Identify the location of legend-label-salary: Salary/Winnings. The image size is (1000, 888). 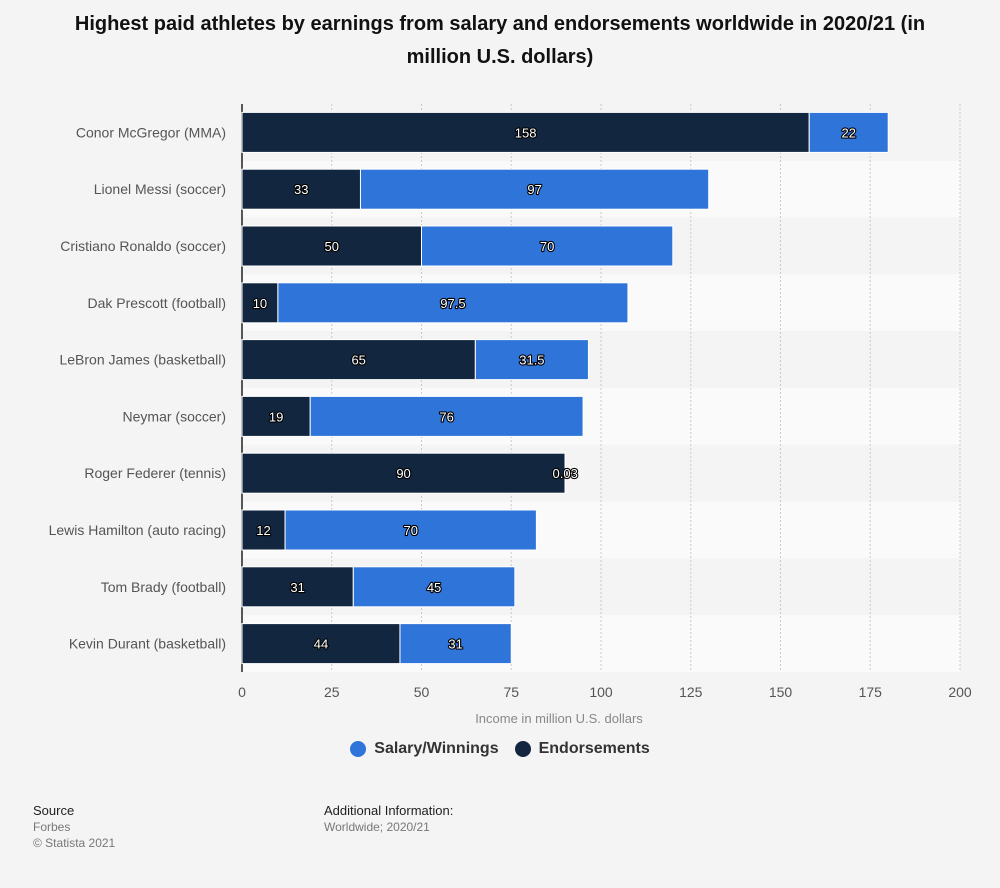
(436, 748).